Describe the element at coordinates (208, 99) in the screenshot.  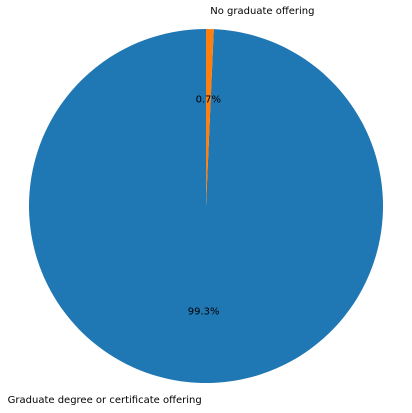
I see `pie-pct-label-1: 0.7%` at that location.